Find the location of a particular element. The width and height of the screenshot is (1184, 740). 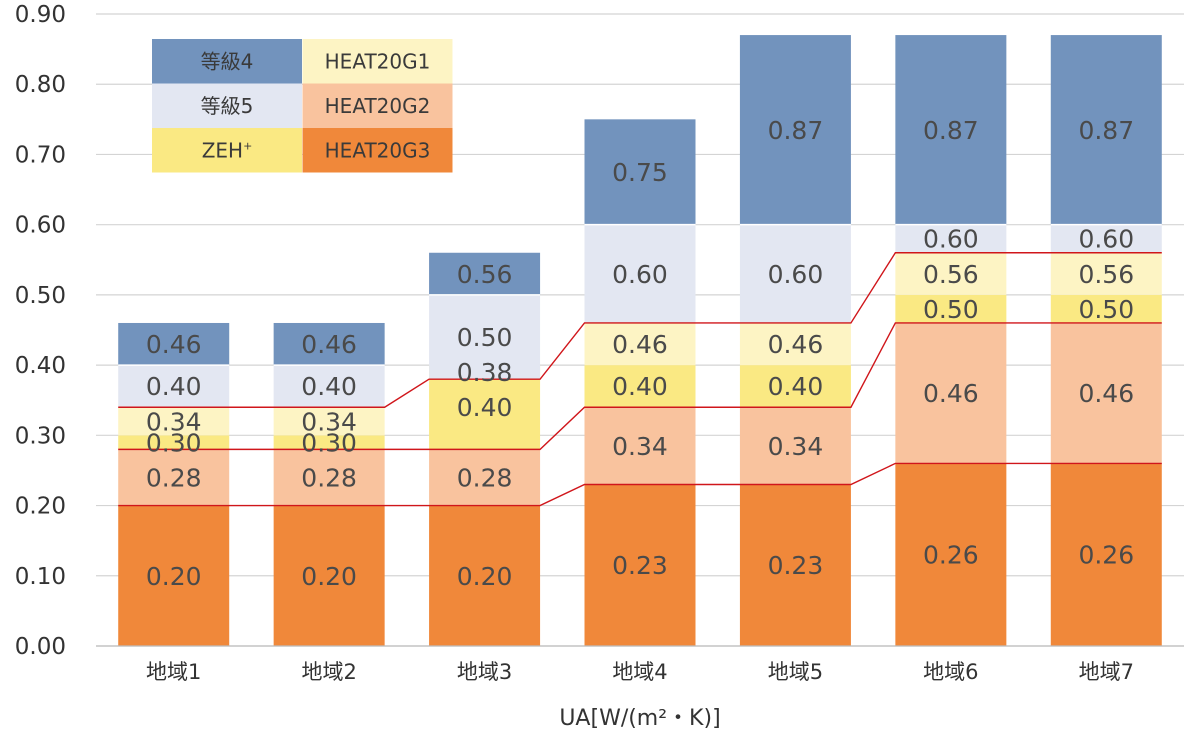

segment-label: 0.23 is located at coordinates (640, 565).